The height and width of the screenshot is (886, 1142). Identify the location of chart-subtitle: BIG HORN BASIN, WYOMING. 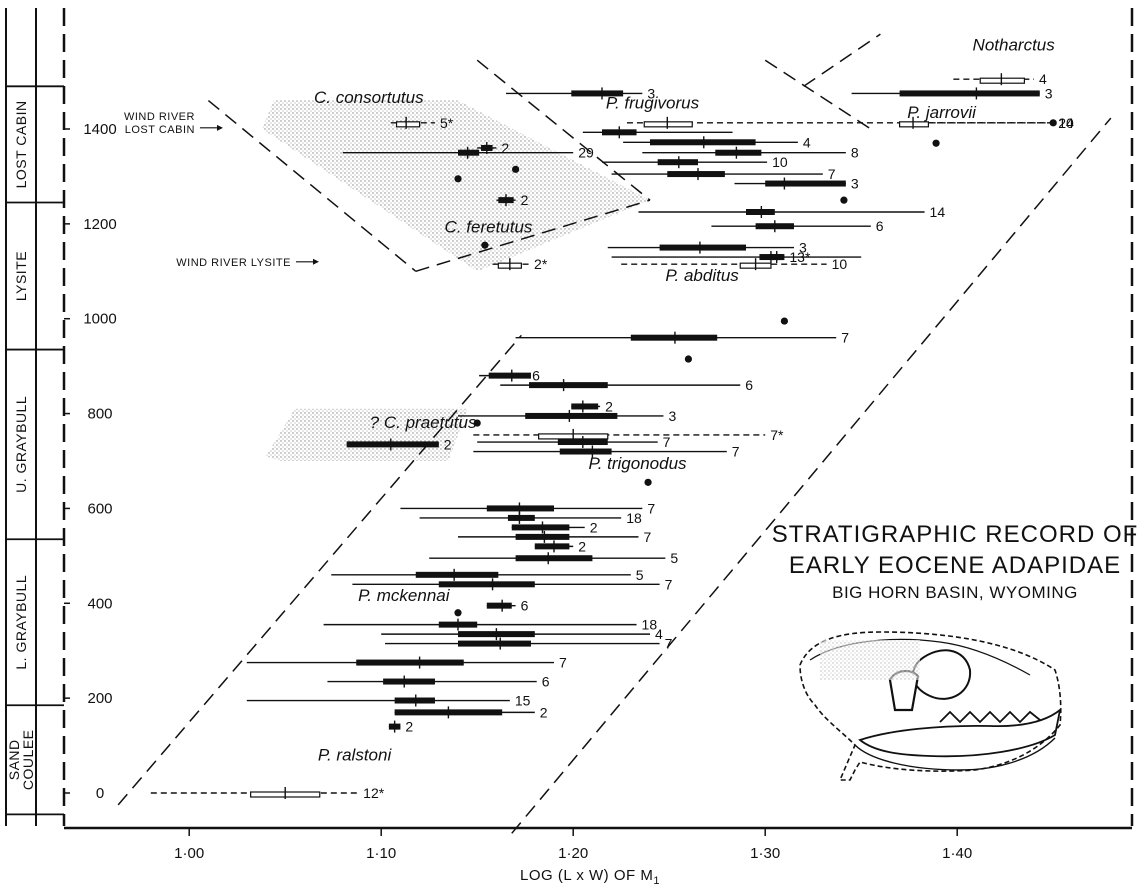
(955, 592).